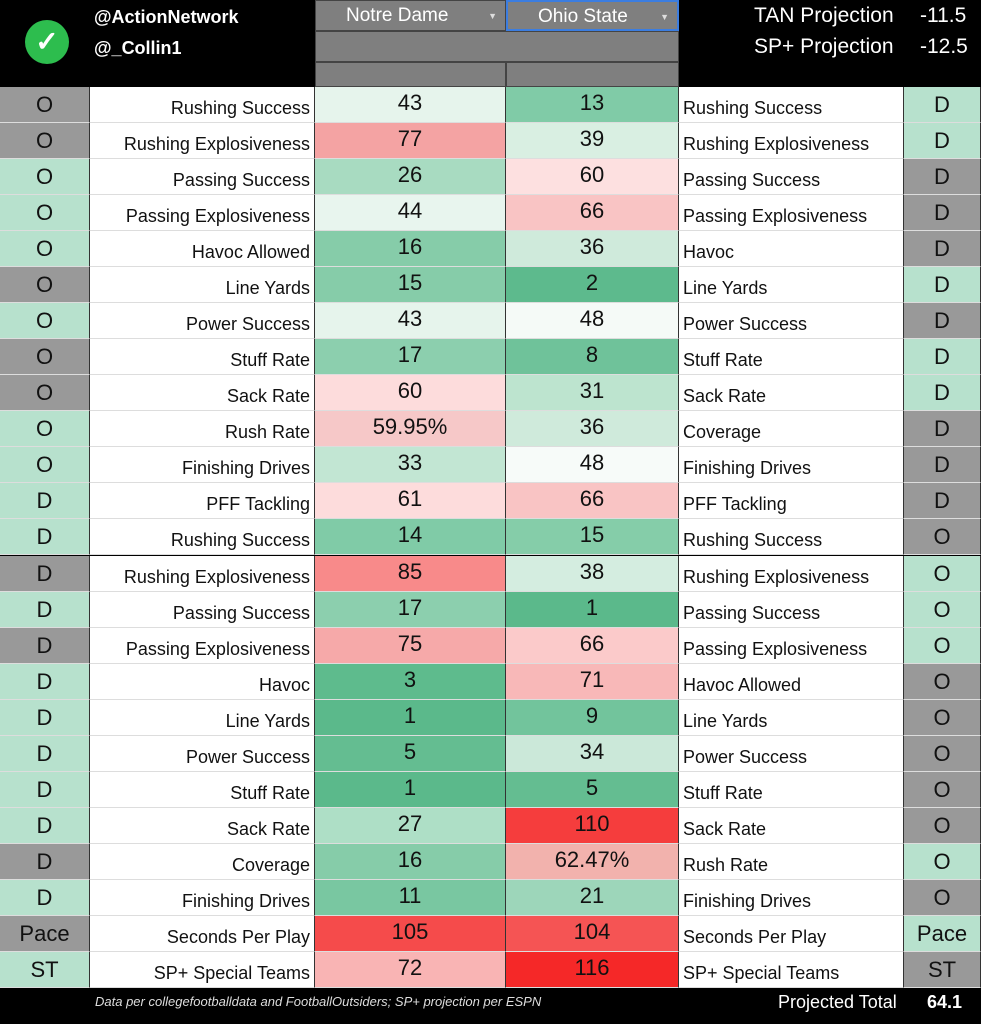  I want to click on team1-value-cell: 75, so click(410, 645).